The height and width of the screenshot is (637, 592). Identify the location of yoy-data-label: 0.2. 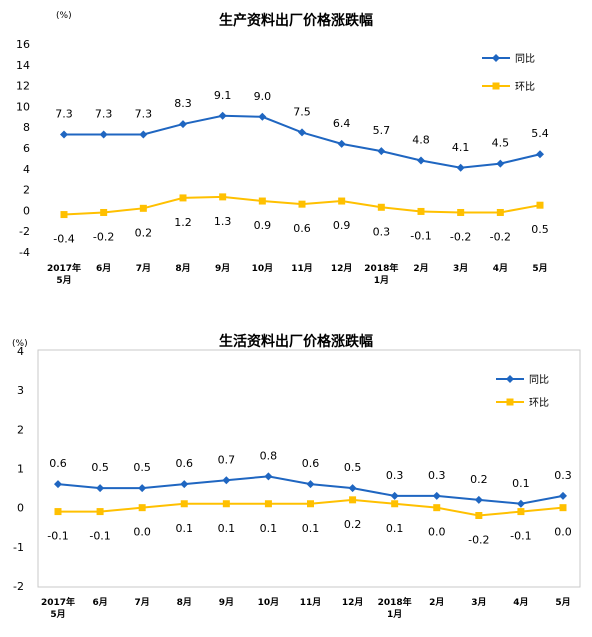
(479, 479).